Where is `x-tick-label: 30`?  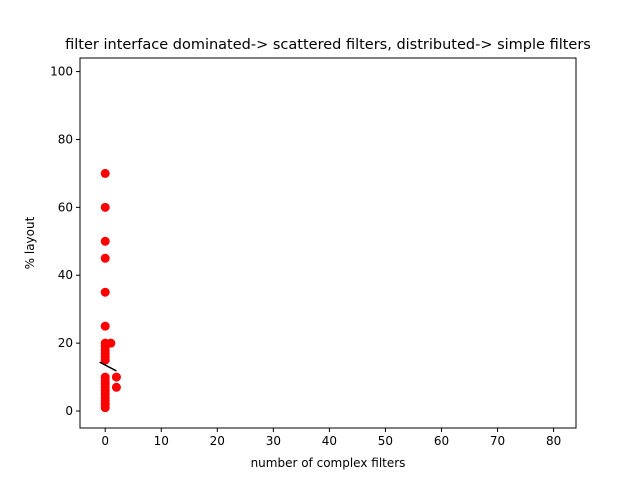
x-tick-label: 30 is located at coordinates (273, 441).